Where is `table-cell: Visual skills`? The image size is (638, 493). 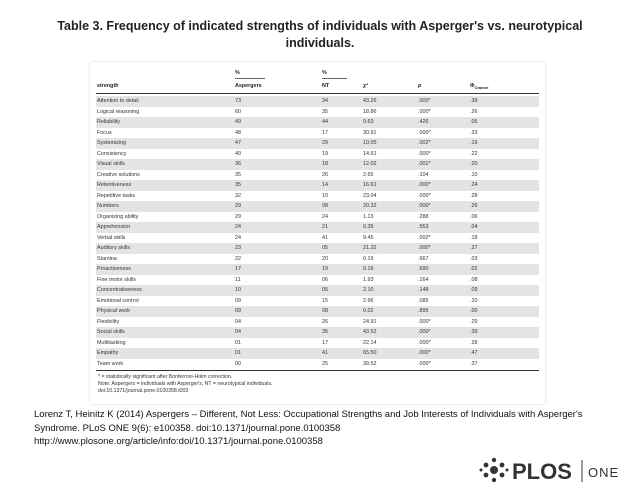 table-cell: Visual skills is located at coordinates (111, 164).